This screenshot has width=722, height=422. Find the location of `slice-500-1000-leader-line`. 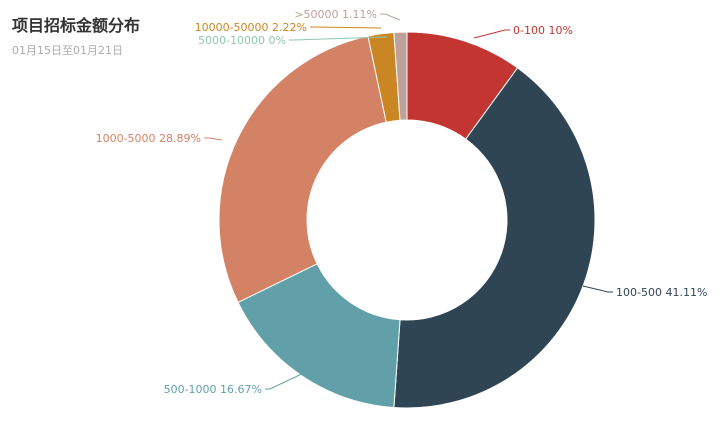

slice-500-1000-leader-line is located at coordinates (288, 379).